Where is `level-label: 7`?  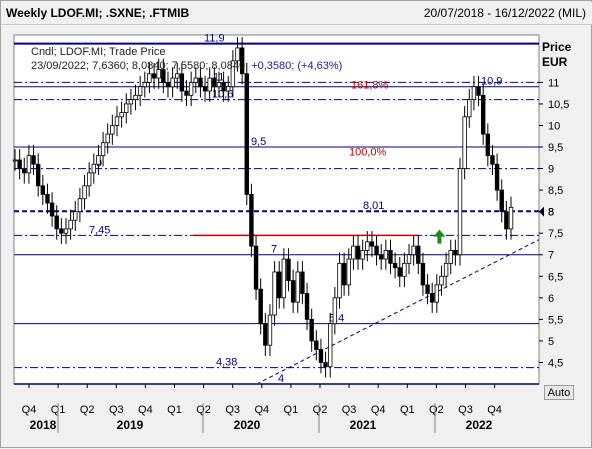 level-label: 7 is located at coordinates (274, 250).